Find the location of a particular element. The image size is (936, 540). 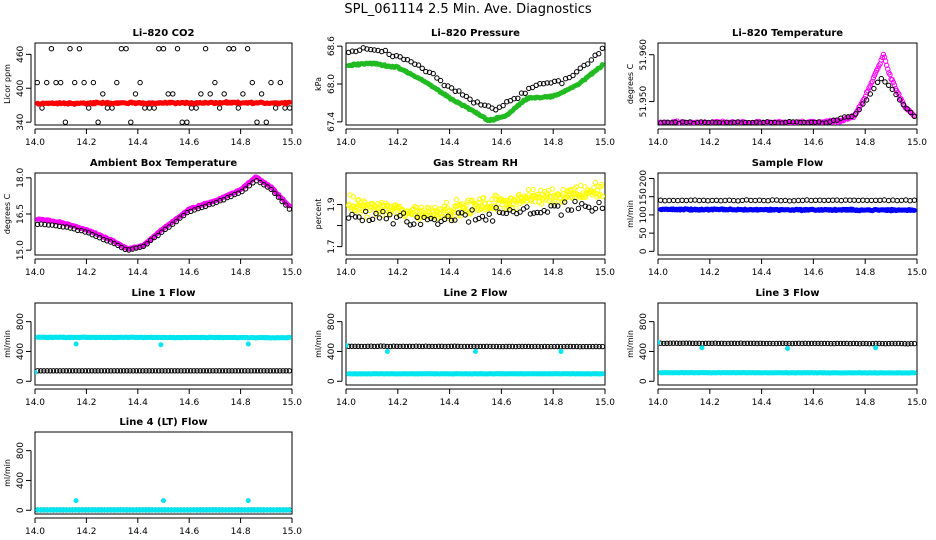

y-axis-label: kPa is located at coordinates (318, 84).